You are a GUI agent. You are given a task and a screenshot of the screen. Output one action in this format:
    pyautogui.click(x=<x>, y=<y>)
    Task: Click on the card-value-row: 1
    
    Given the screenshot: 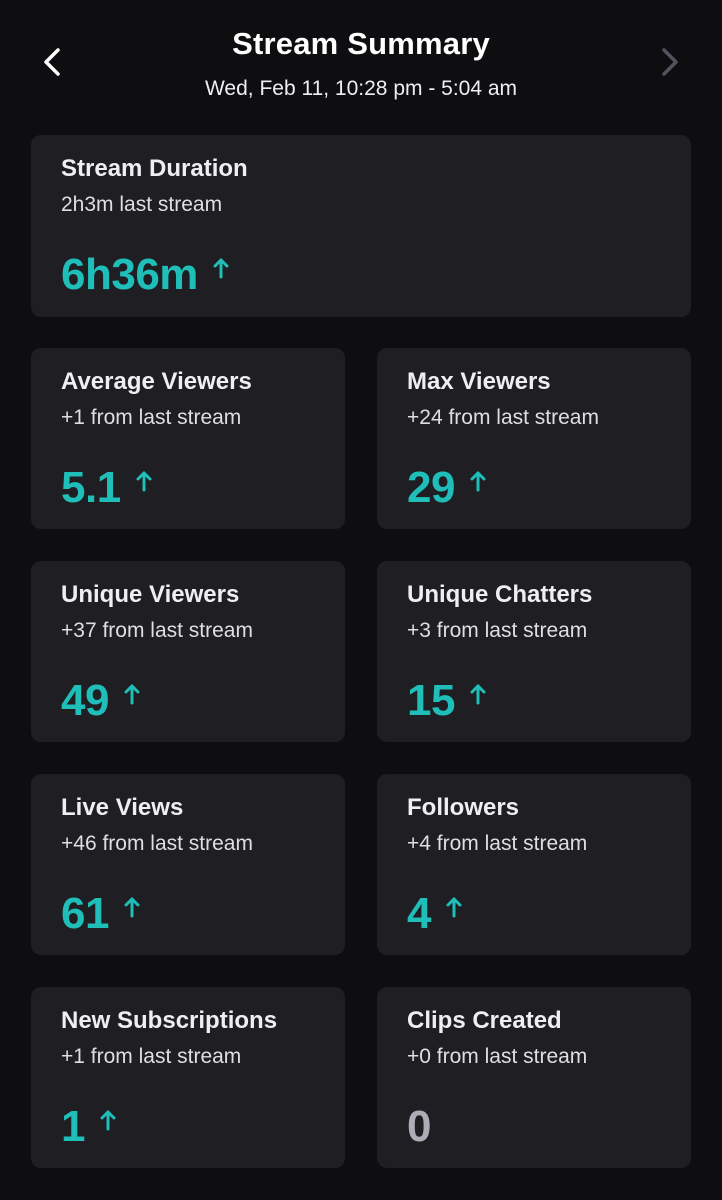 What is the action you would take?
    pyautogui.click(x=89, y=1127)
    